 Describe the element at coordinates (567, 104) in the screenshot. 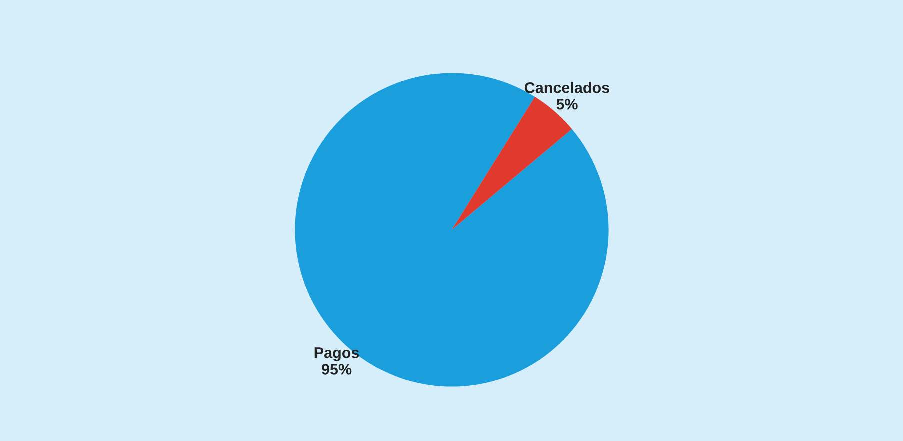

I see `data-label: 5%` at that location.